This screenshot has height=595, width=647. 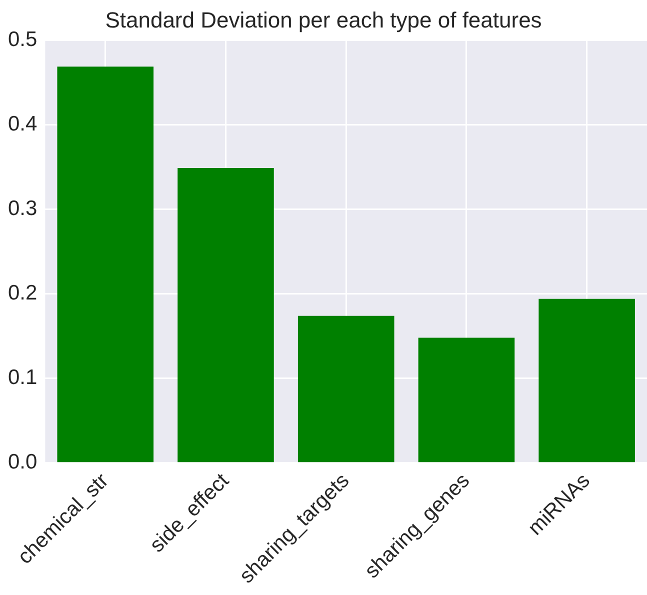 I want to click on y-tick-label: 0.3, so click(x=23, y=208).